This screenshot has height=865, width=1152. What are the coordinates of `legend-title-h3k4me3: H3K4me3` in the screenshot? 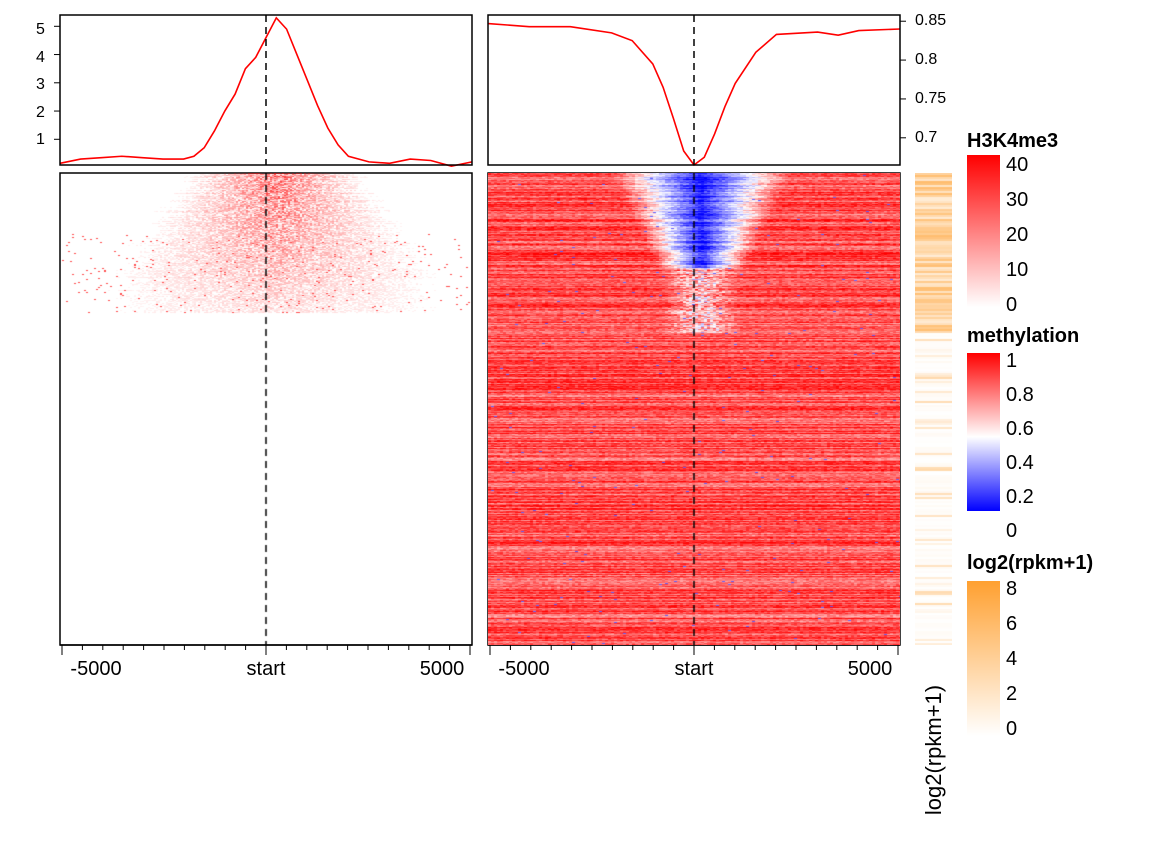 It's located at (1013, 141).